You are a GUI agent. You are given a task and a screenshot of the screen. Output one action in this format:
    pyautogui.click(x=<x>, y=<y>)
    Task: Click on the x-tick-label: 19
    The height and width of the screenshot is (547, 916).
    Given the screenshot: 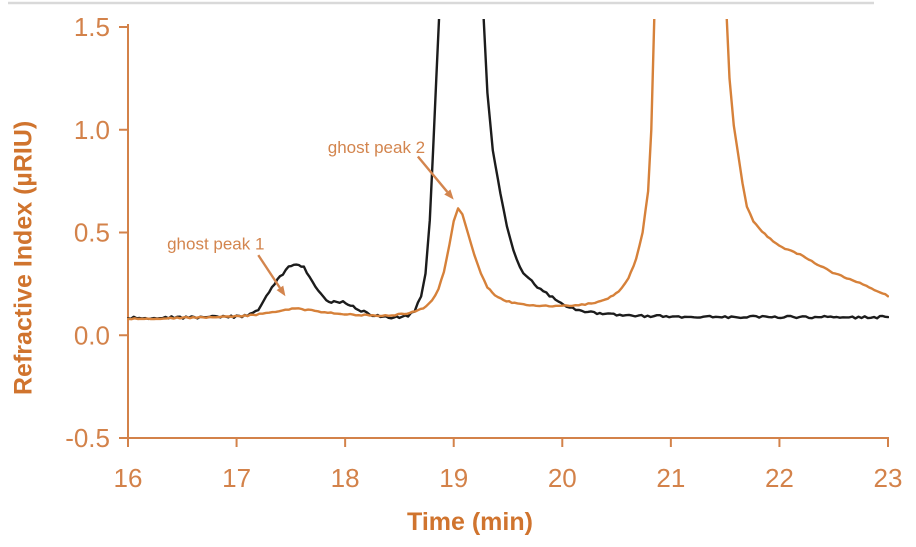 What is the action you would take?
    pyautogui.click(x=453, y=478)
    